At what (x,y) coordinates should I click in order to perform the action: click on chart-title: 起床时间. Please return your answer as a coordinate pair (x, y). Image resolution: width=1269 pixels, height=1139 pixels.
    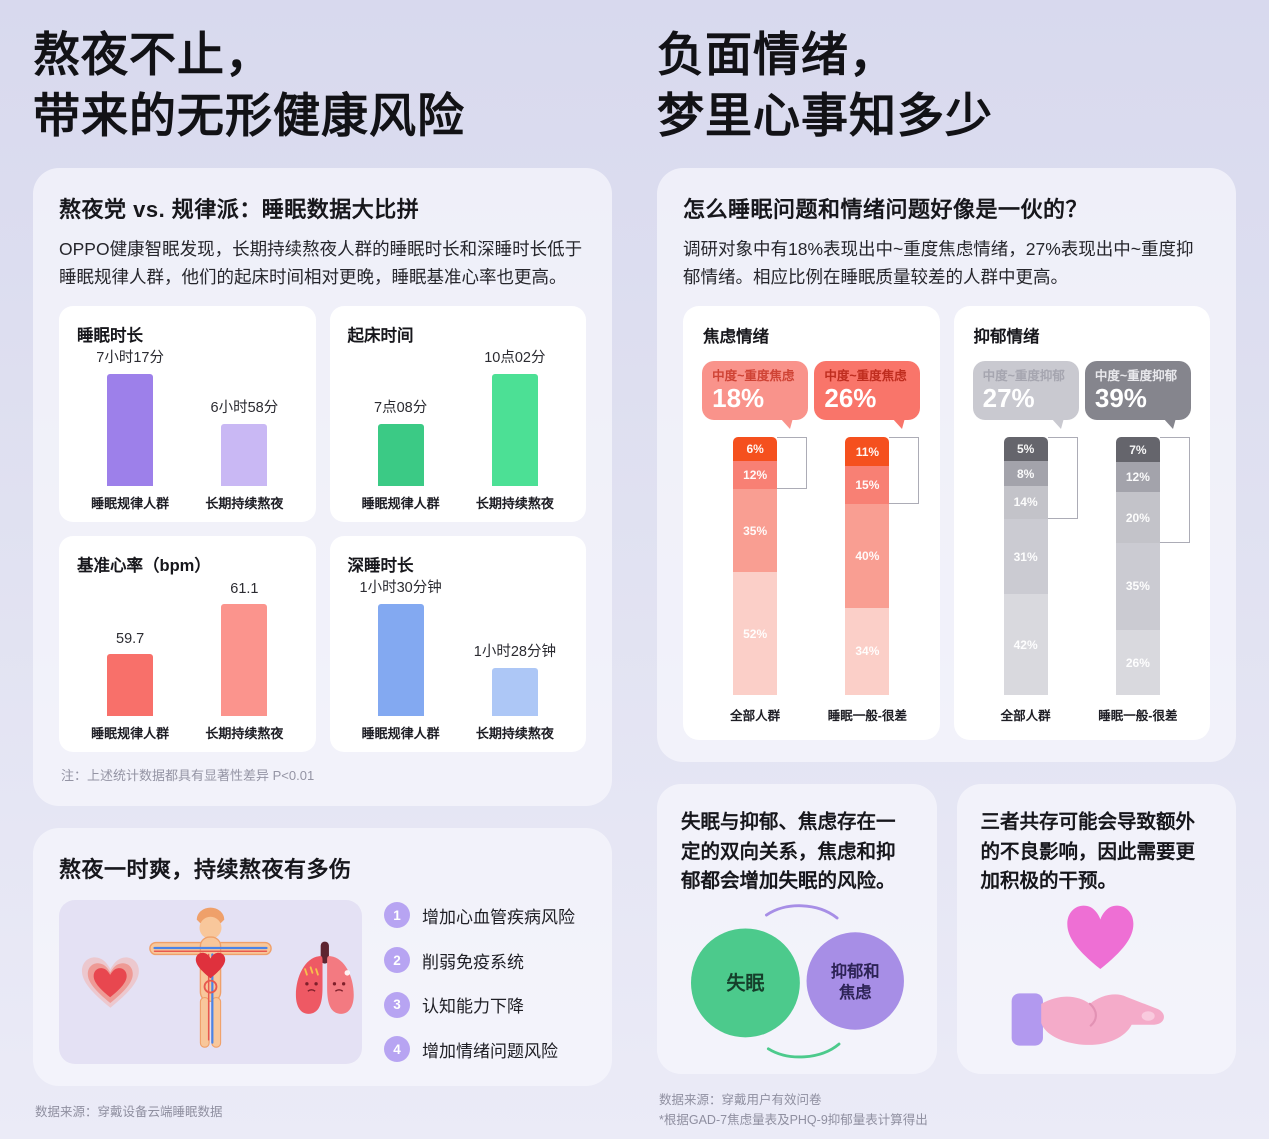
    Looking at the image, I should click on (380, 336).